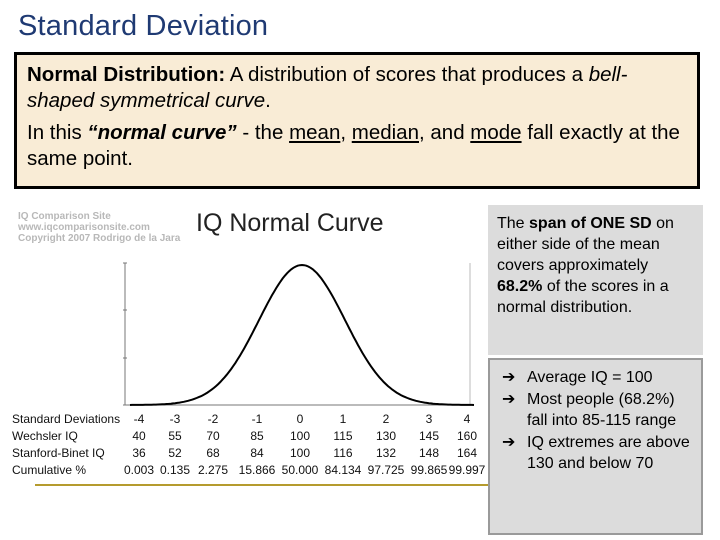  Describe the element at coordinates (64, 216) in the screenshot. I see `site-line: IQ Comparison Site` at that location.